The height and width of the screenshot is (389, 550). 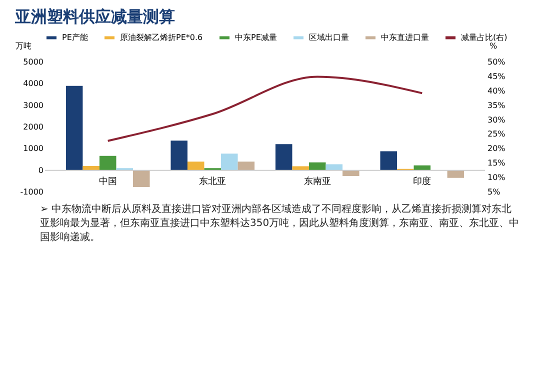 I want to click on y-tick-label: -1000, so click(x=32, y=192).